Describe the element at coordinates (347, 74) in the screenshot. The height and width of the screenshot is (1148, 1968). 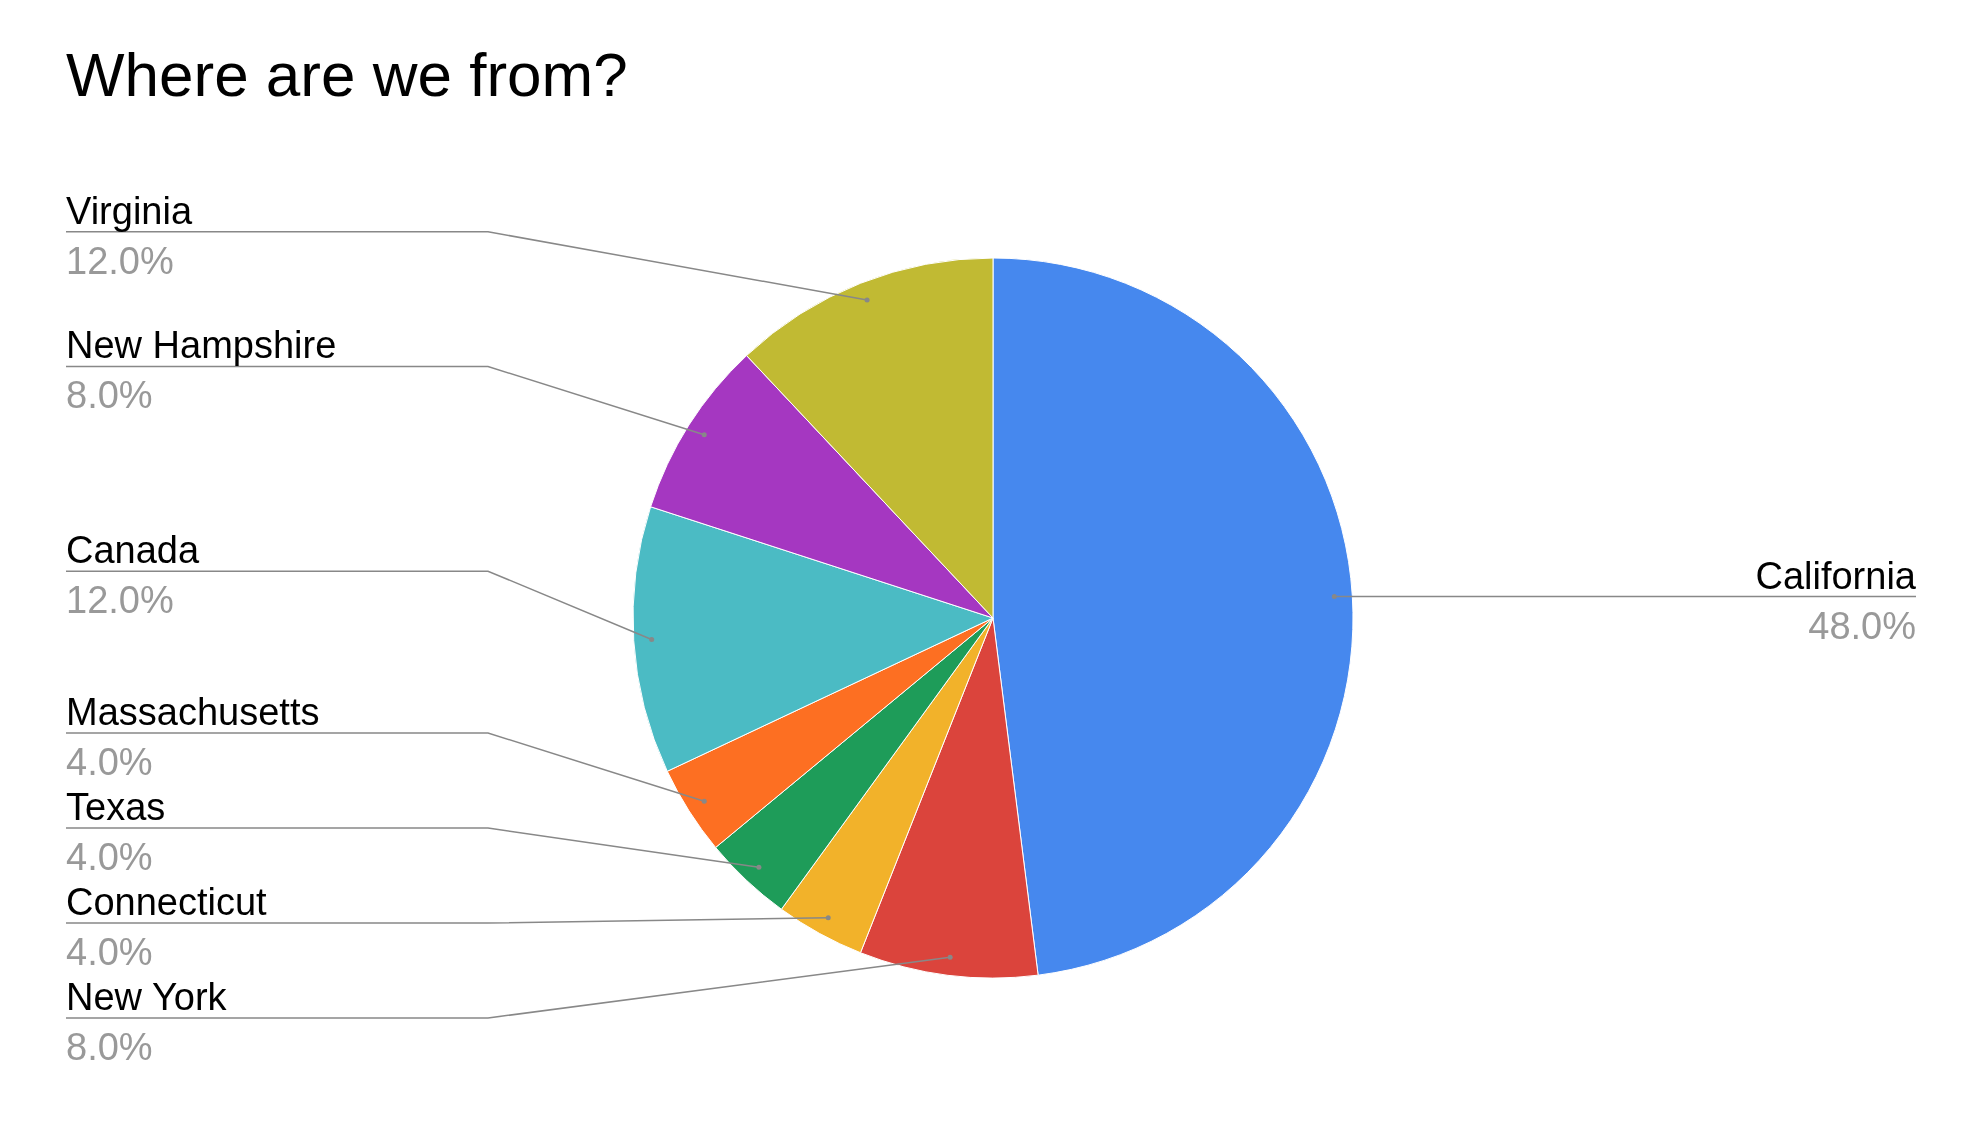
I see `chart-title: Where are we from?` at that location.